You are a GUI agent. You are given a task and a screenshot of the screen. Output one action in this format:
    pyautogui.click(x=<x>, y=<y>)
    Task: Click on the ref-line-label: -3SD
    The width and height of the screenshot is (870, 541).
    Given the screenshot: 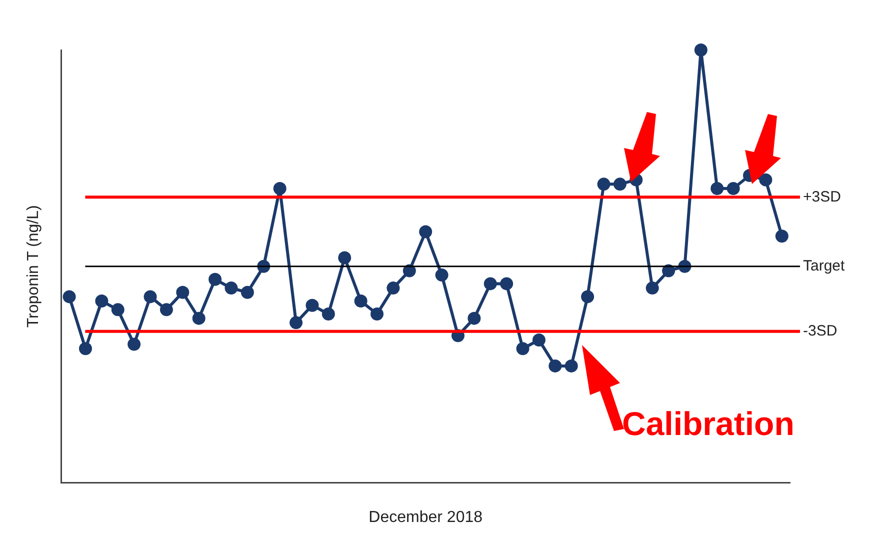 What is the action you would take?
    pyautogui.click(x=820, y=331)
    